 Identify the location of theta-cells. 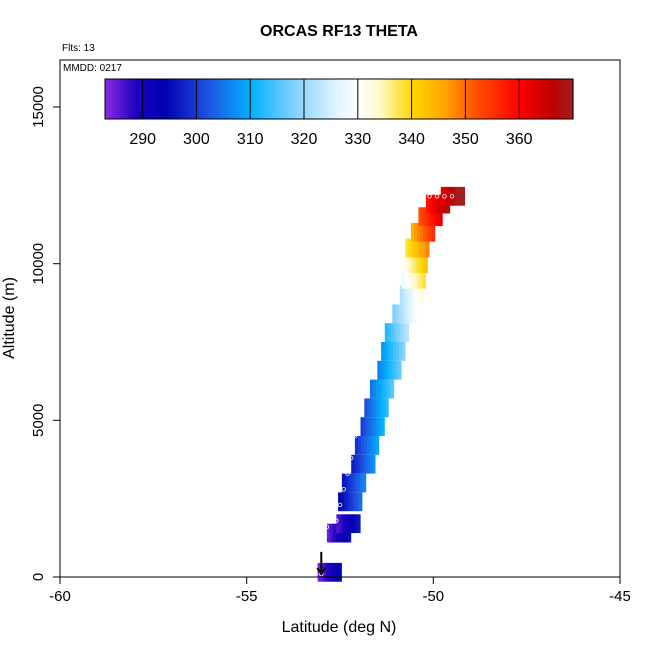
(391, 384).